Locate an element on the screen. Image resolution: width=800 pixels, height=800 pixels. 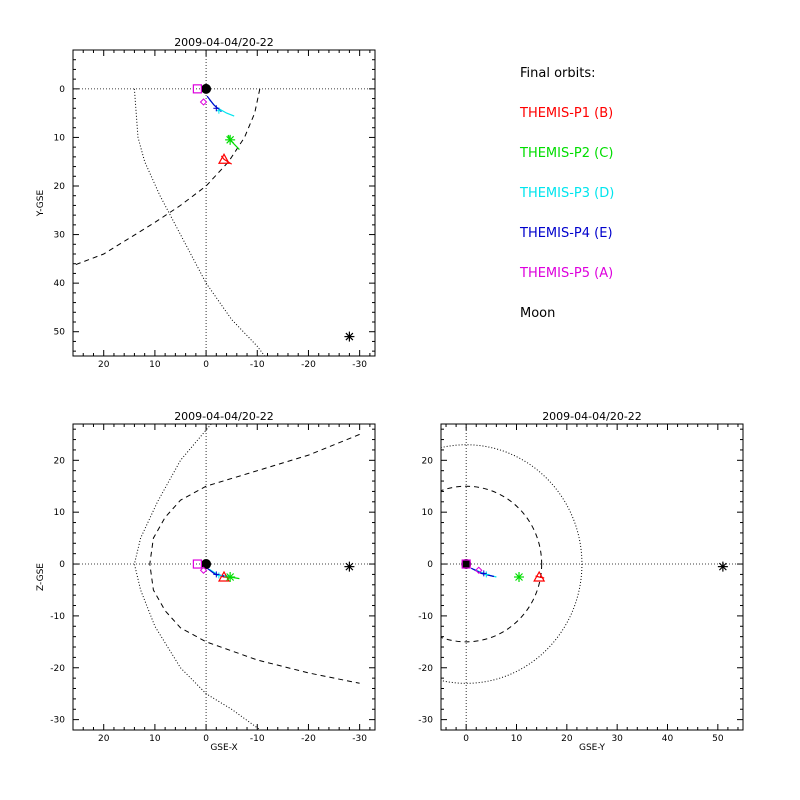
legend-item-p1: THEMIS-P1 (B) is located at coordinates (567, 113).